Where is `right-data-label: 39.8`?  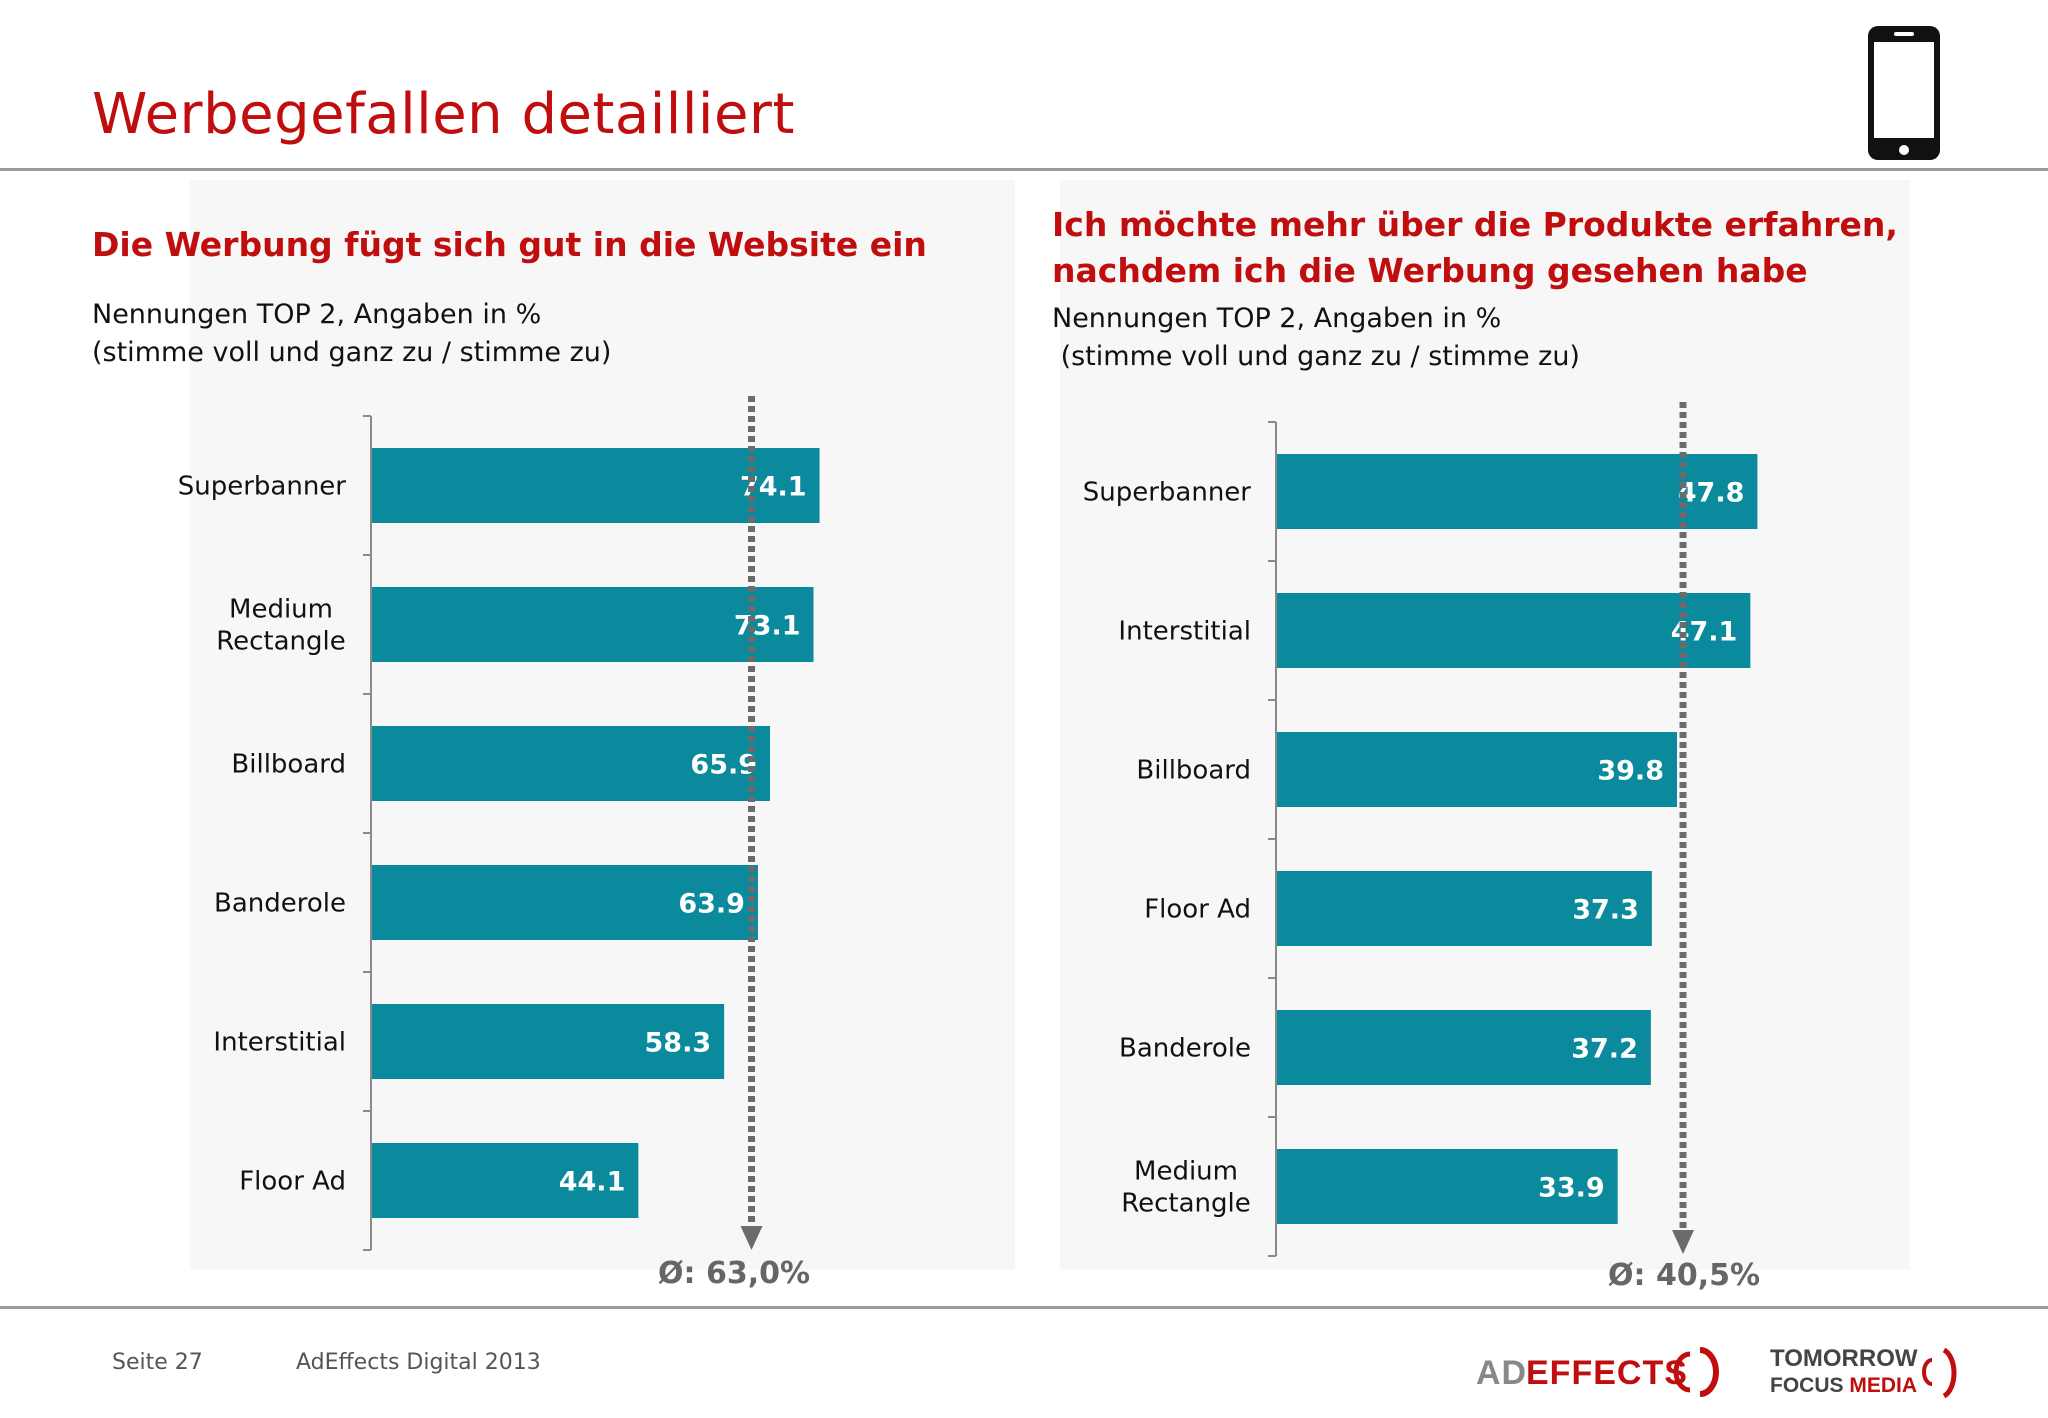
right-data-label: 39.8 is located at coordinates (1630, 771).